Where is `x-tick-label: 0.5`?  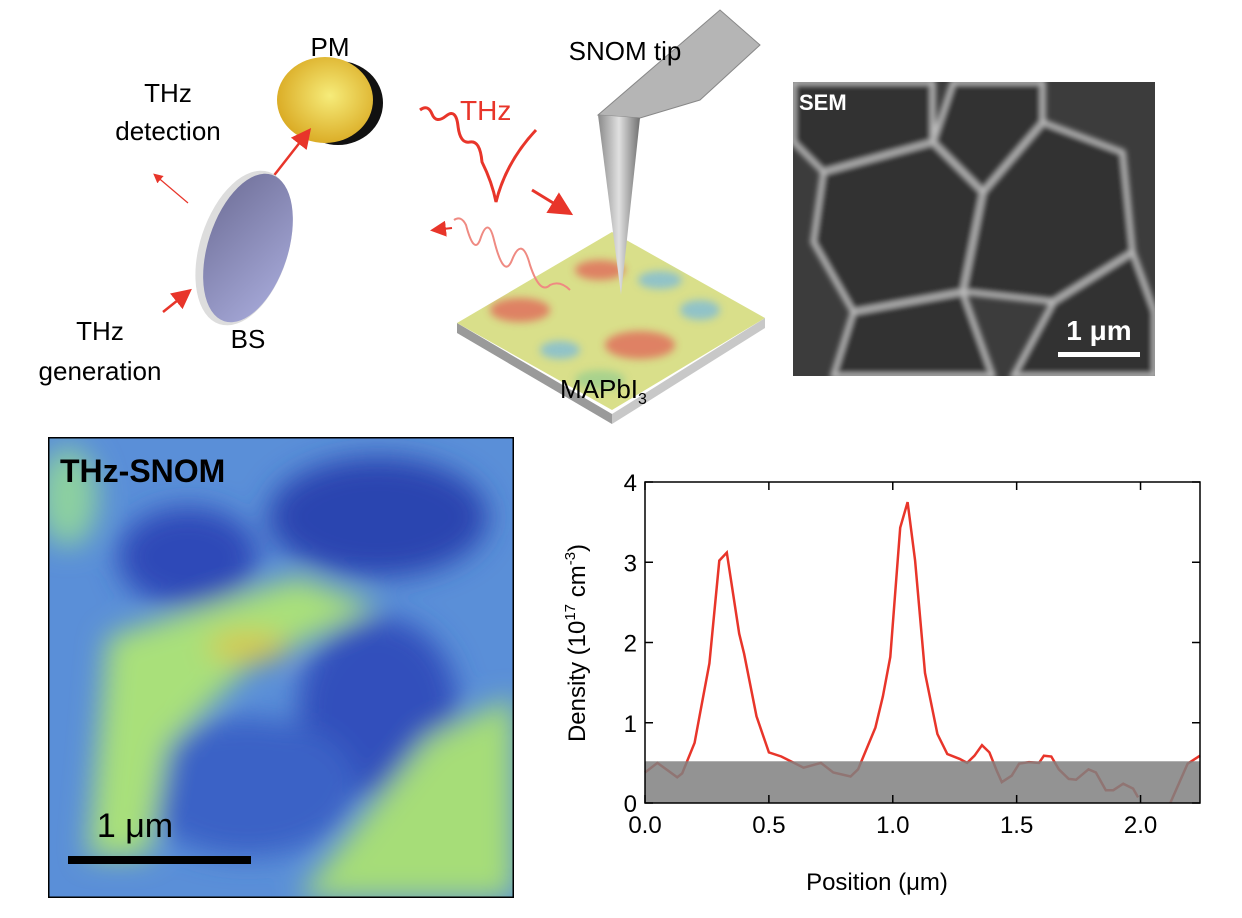
x-tick-label: 0.5 is located at coordinates (768, 825).